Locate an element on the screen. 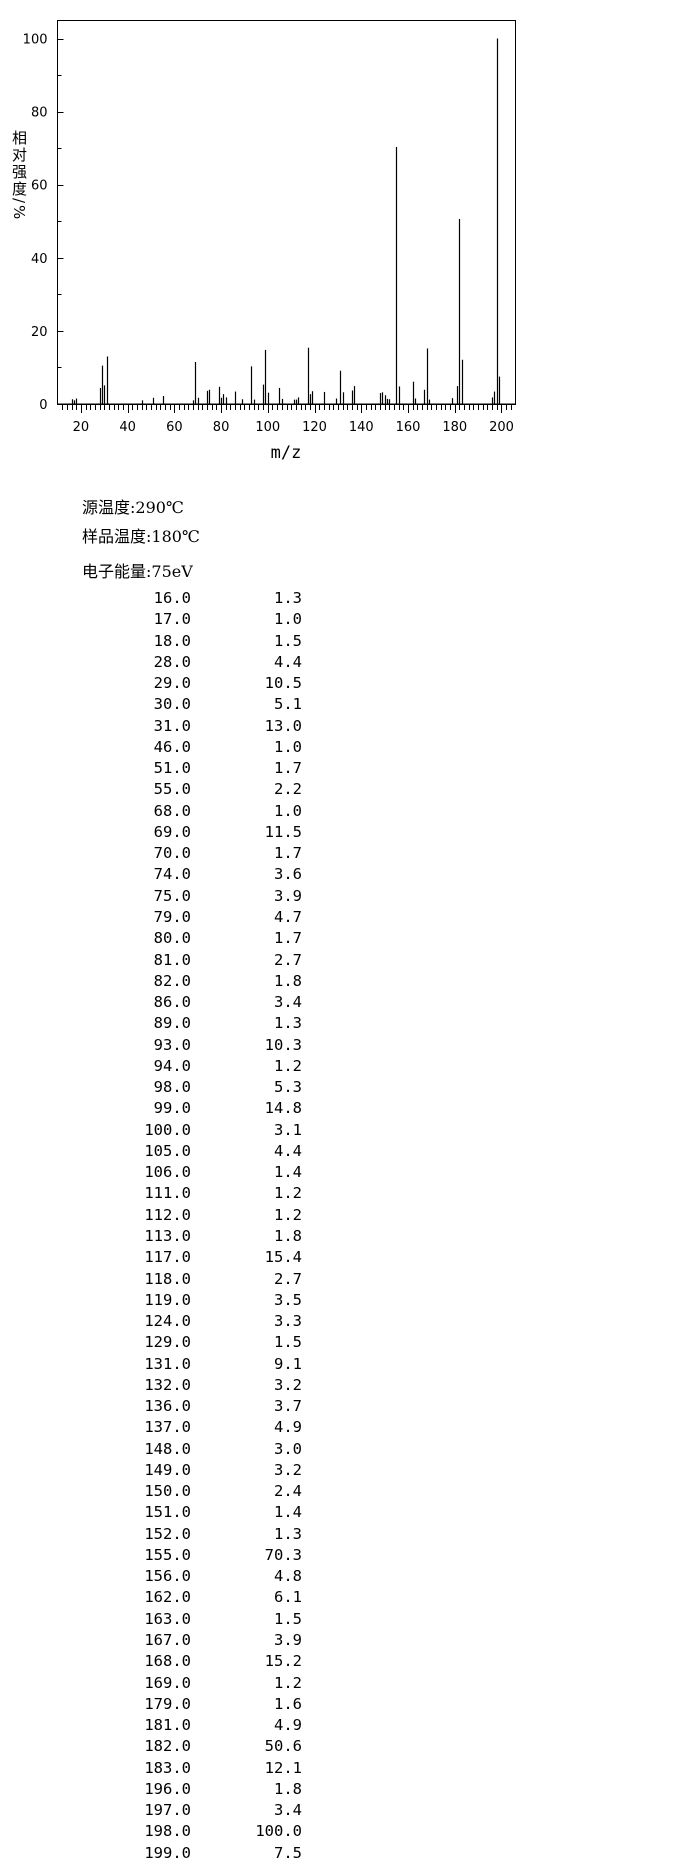 This screenshot has height=1864, width=687. table-row: 29.0 10.5 is located at coordinates (181, 683).